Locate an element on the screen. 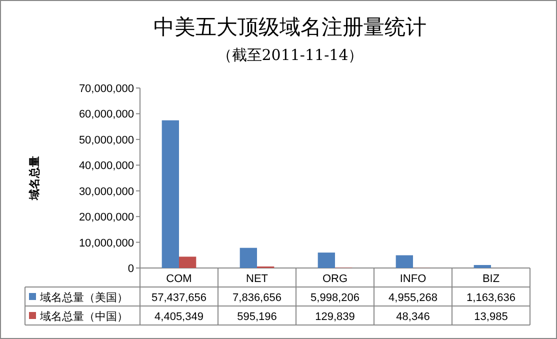 The image size is (557, 339). y-tick-label: 70,000,000 is located at coordinates (106, 89).